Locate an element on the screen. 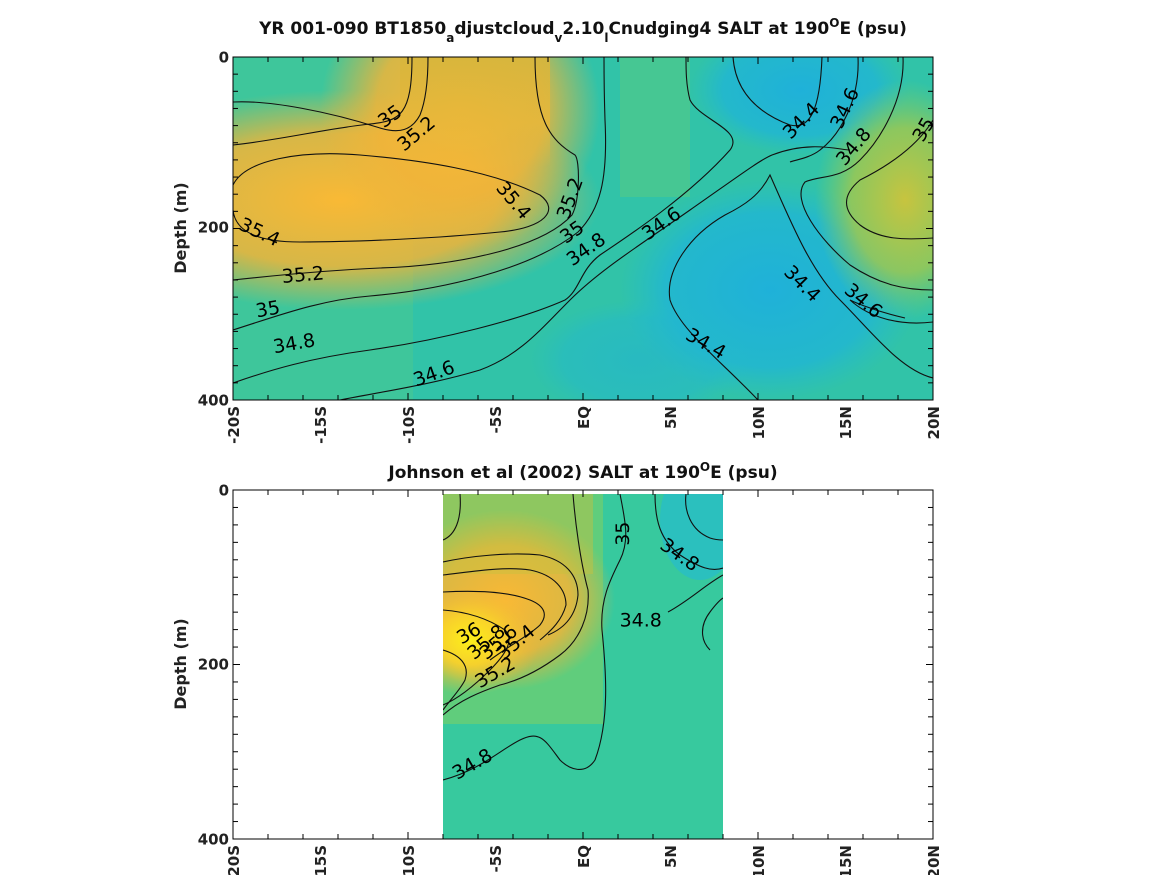 The width and height of the screenshot is (1167, 875). bottom-ytick: 200 is located at coordinates (213, 665).